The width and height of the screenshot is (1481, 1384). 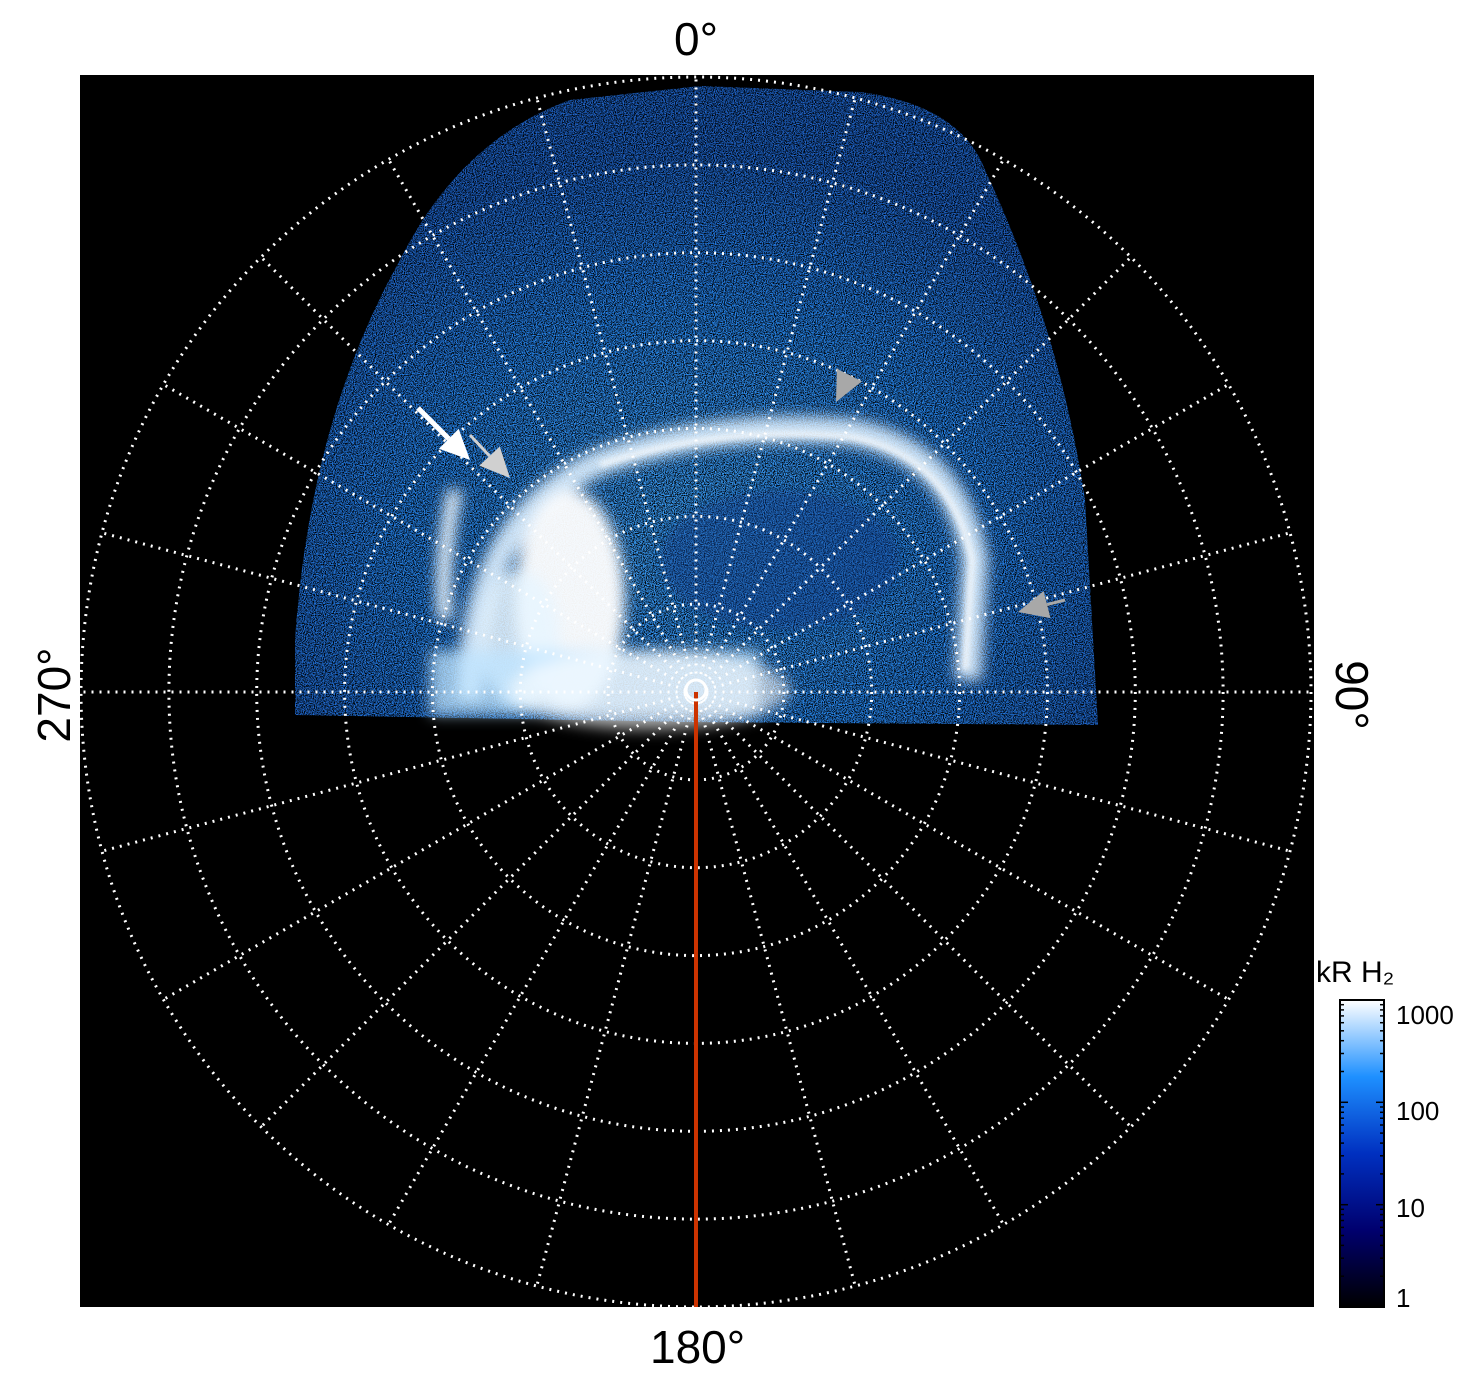 I want to click on azimuth-label-180: 180°, so click(x=698, y=1347).